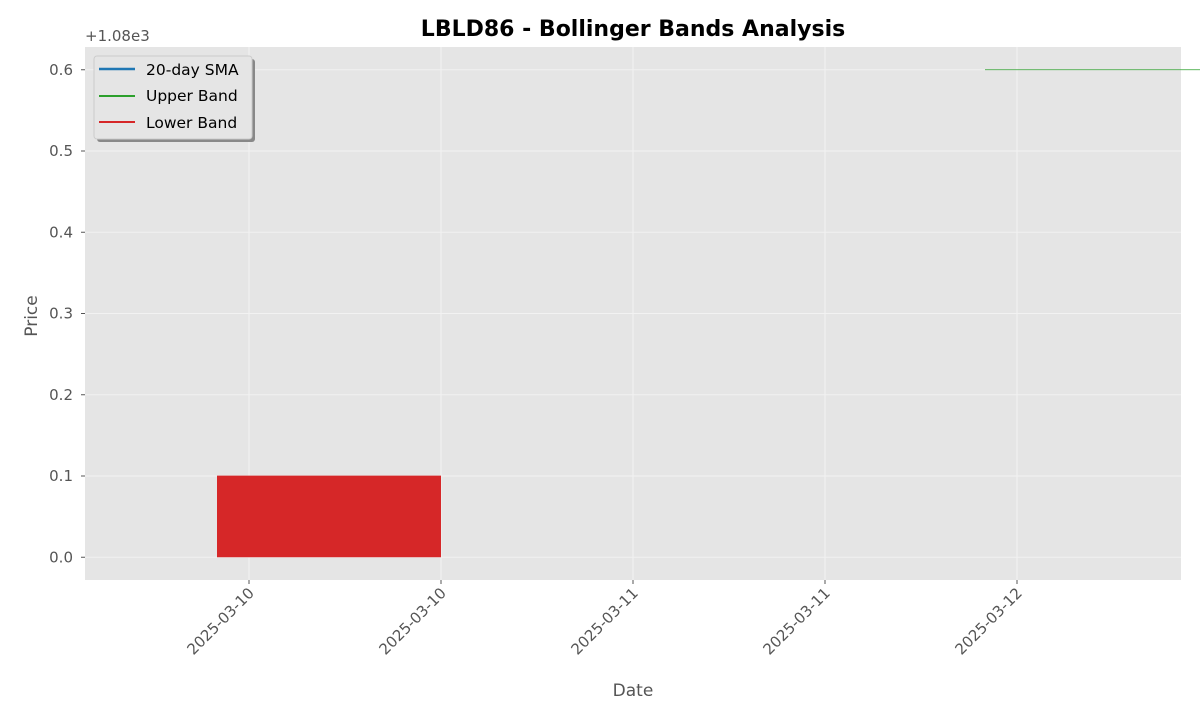 The width and height of the screenshot is (1200, 720). What do you see at coordinates (988, 621) in the screenshot?
I see `x-tick-label: 2025-03-12` at bounding box center [988, 621].